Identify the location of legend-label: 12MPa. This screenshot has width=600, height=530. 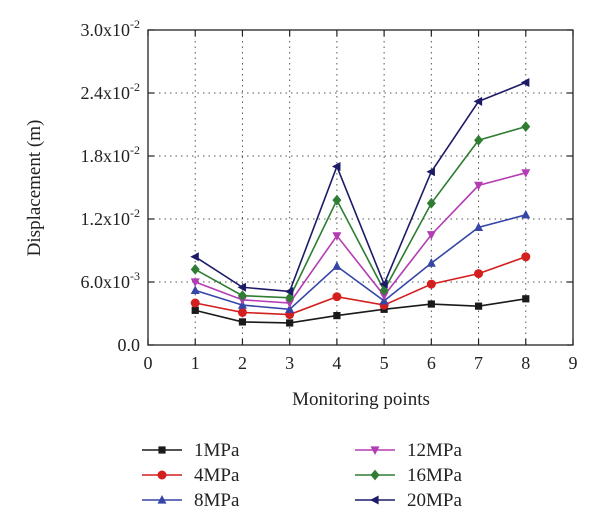
(434, 450).